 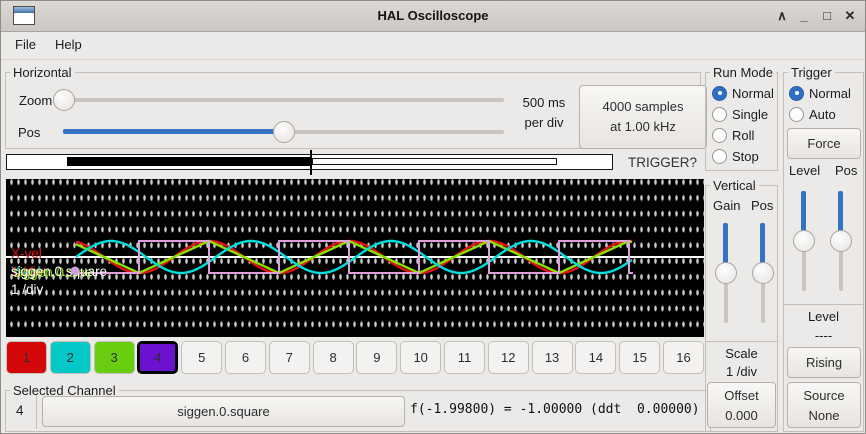 I want to click on samples-button: 4000 samples at 1.00 kHz, so click(x=643, y=117).